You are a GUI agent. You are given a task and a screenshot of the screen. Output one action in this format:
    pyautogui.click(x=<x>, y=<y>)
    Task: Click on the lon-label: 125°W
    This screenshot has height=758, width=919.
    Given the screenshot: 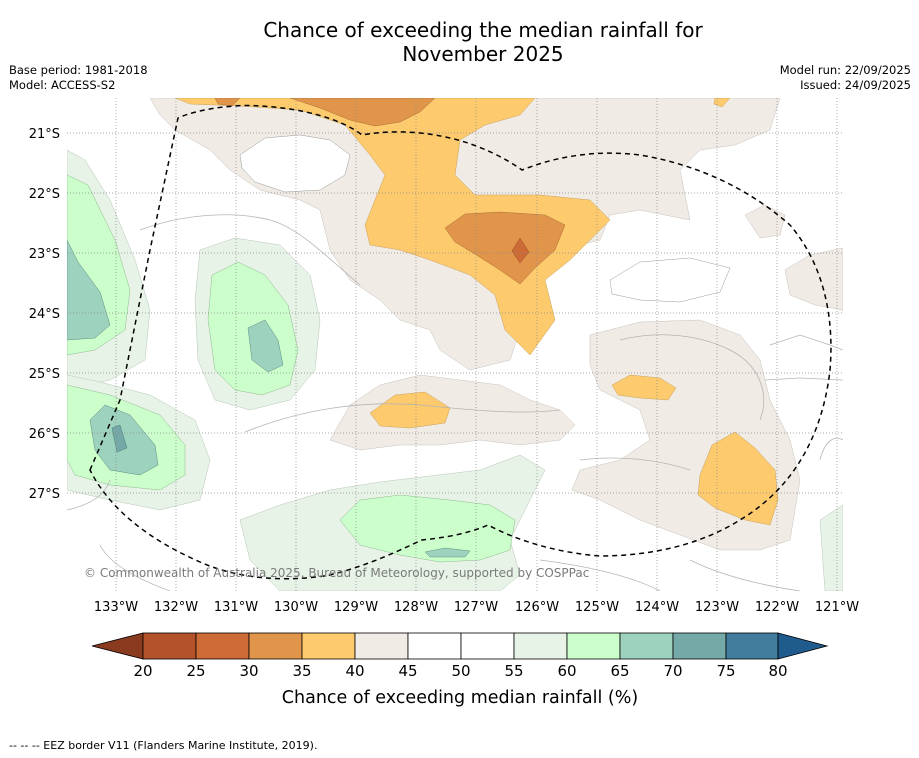 What is the action you would take?
    pyautogui.click(x=597, y=607)
    